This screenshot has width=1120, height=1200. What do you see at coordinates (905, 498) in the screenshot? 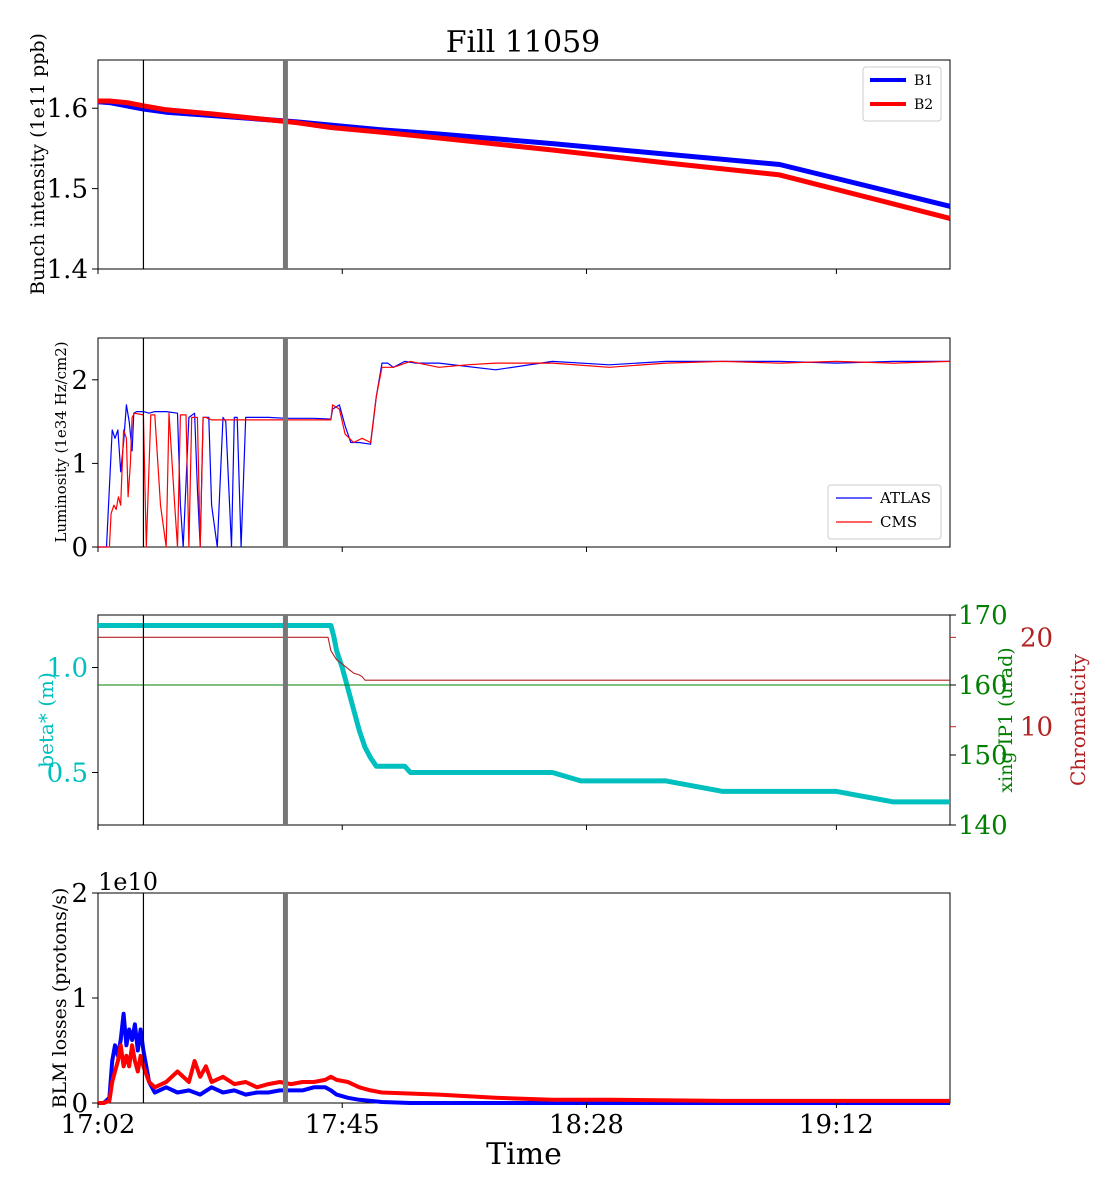
I see `legend-atlas-label: ATLAS` at bounding box center [905, 498].